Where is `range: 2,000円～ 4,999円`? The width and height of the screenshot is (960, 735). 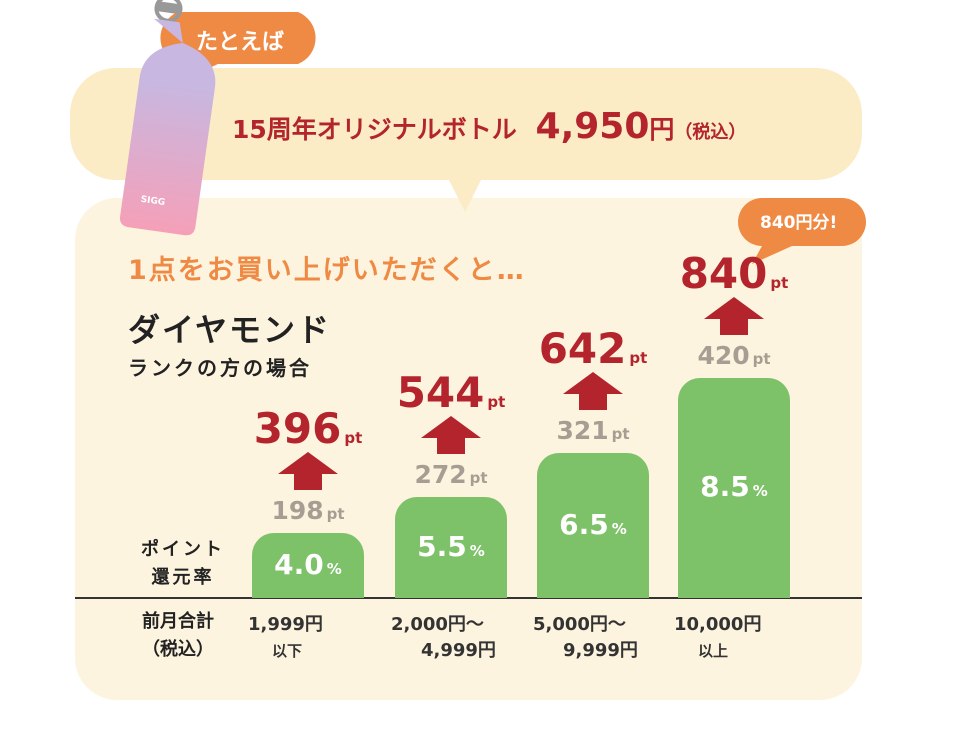
range: 2,000円～ 4,999円 is located at coordinates (461, 638).